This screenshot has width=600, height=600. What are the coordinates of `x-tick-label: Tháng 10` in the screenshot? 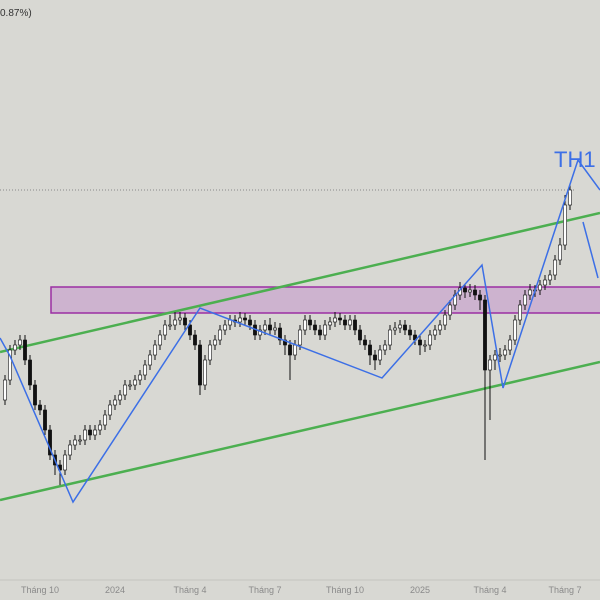 It's located at (345, 590).